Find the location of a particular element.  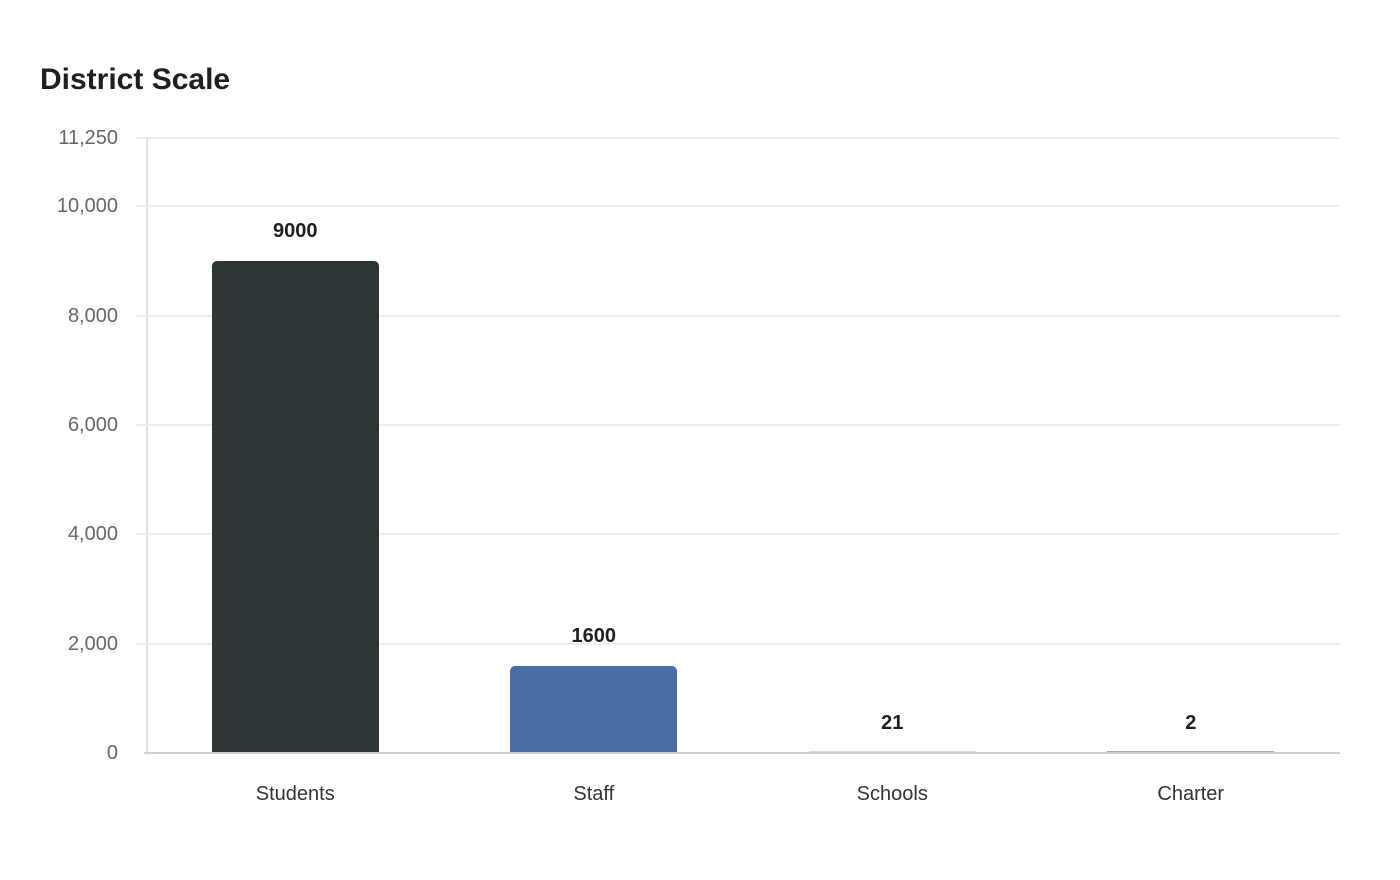

y-tick-label: 10,000 is located at coordinates (87, 206).